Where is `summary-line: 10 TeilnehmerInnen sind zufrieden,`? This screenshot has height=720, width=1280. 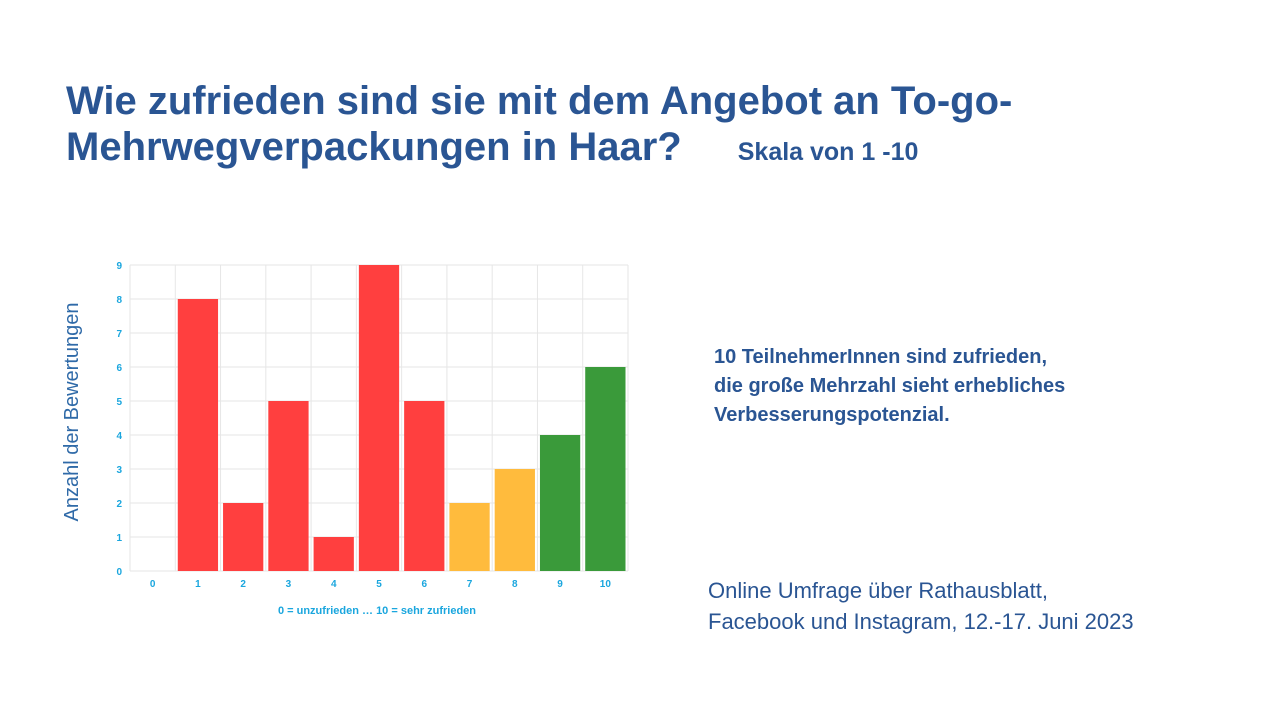 summary-line: 10 TeilnehmerInnen sind zufrieden, is located at coordinates (881, 357).